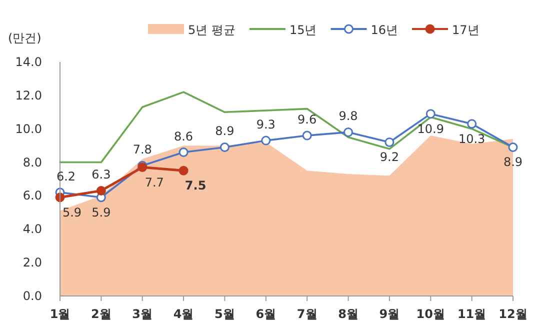 This screenshot has height=336, width=540. I want to click on ytick: 12.0, so click(28, 95).